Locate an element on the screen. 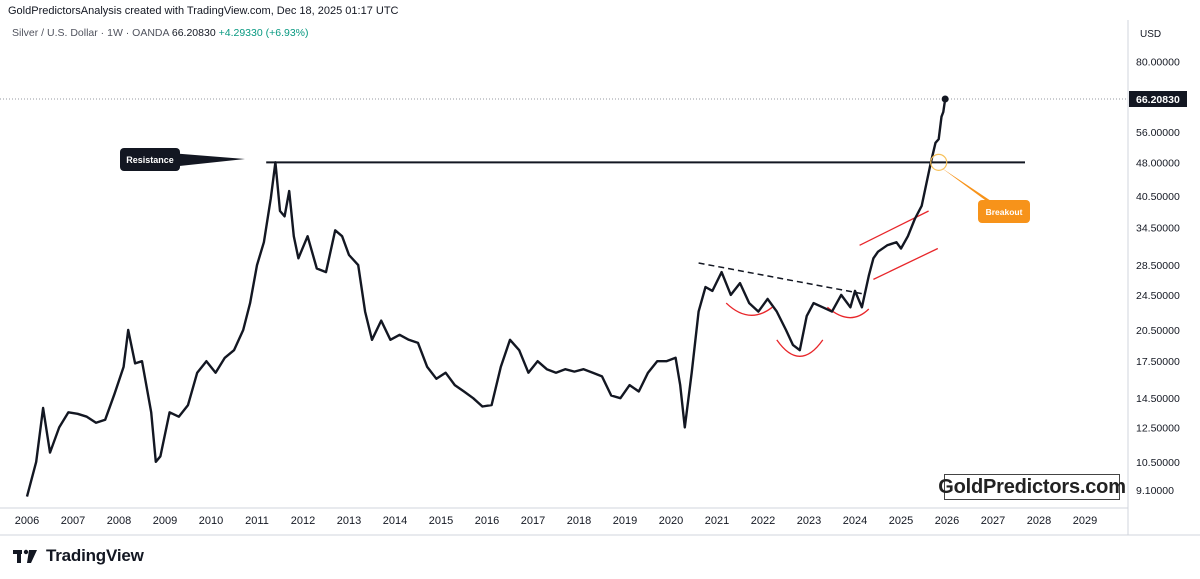 The height and width of the screenshot is (579, 1200). y-tick-label: 20.50000 is located at coordinates (1158, 331).